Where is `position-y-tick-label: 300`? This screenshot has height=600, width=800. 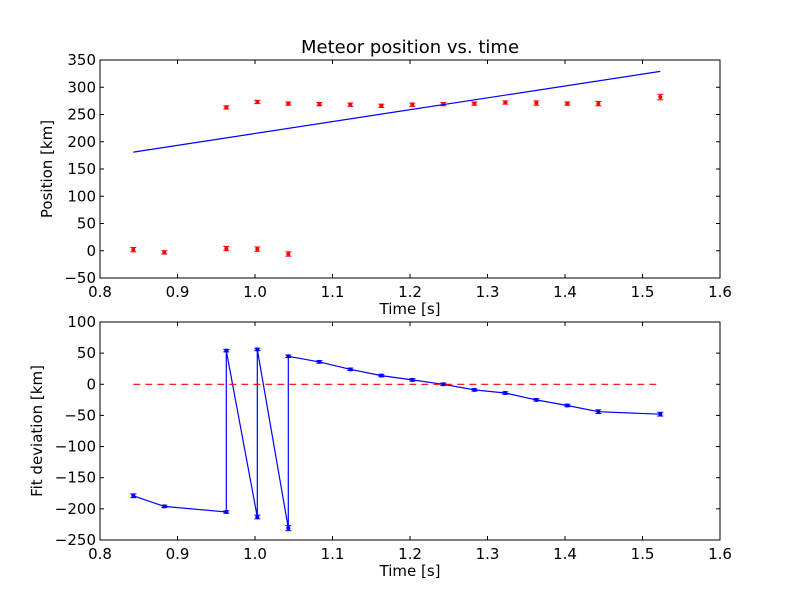 position-y-tick-label: 300 is located at coordinates (81, 87).